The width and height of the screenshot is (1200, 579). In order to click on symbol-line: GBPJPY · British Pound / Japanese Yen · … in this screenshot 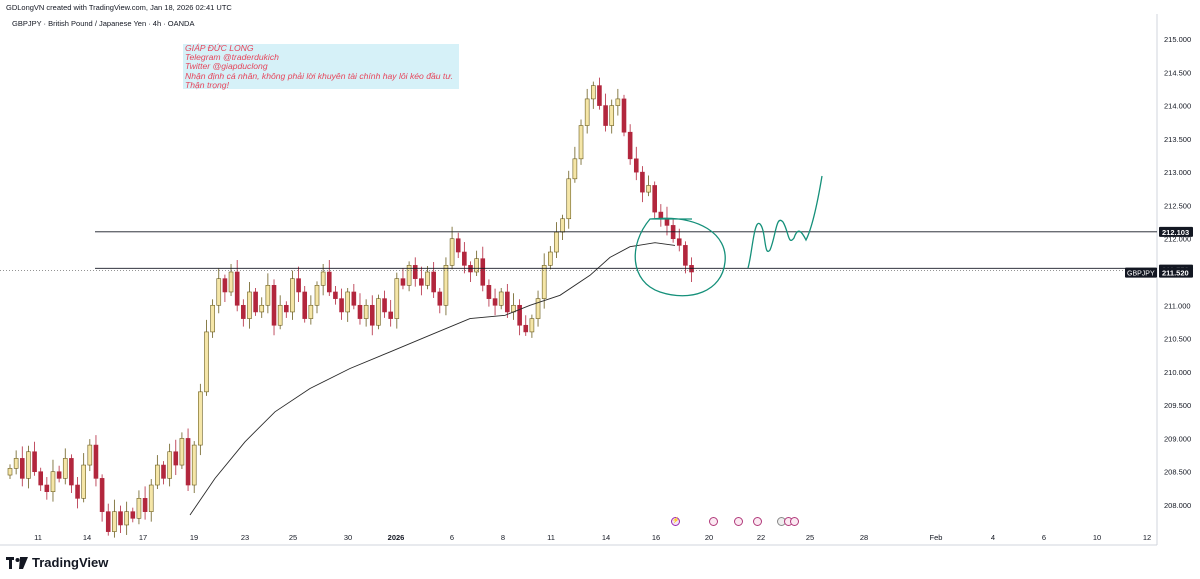, I will do `click(103, 23)`.